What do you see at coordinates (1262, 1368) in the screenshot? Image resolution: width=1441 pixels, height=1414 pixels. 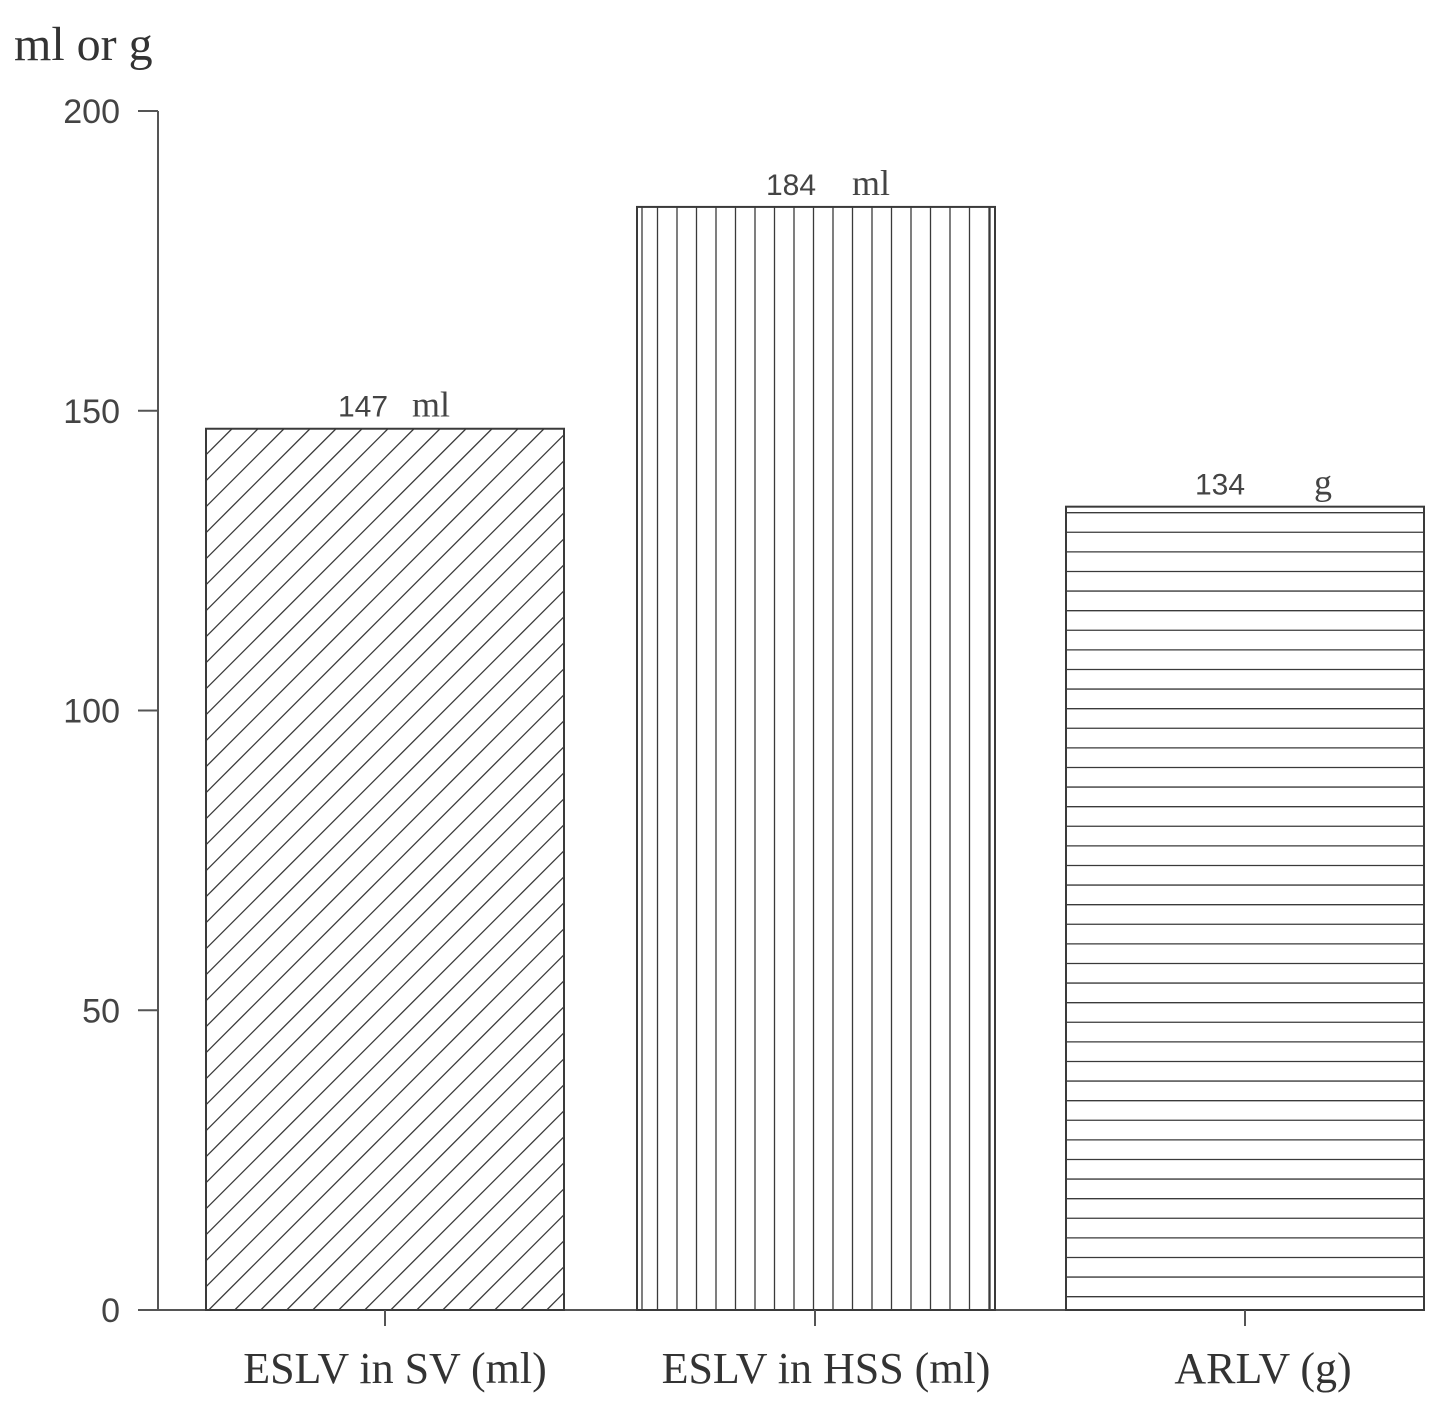 I see `x-category-label: ARLV (g)` at bounding box center [1262, 1368].